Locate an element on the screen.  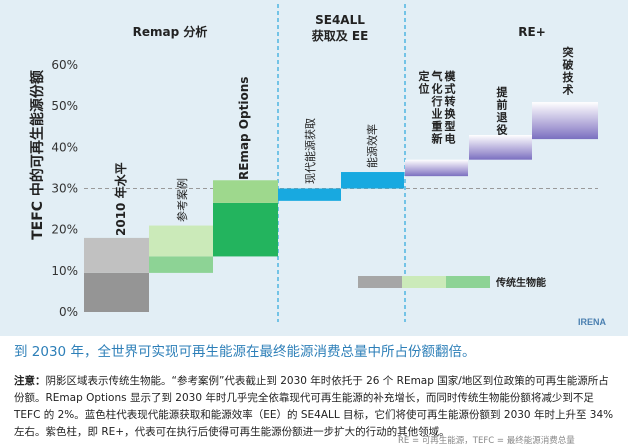
bar-label-char: 破 is located at coordinates (568, 65).